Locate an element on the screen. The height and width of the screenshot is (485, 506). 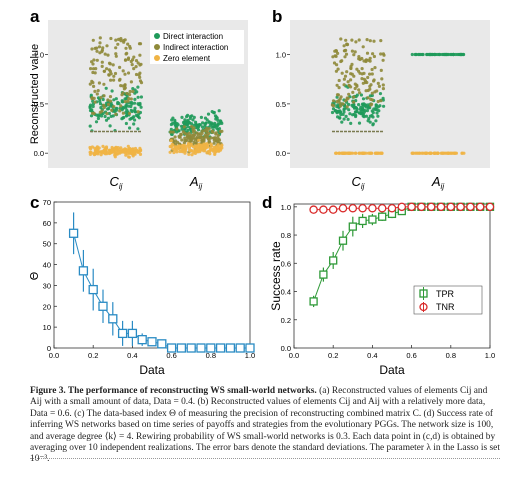
x-tick-label: 0.6 is located at coordinates (171, 355).